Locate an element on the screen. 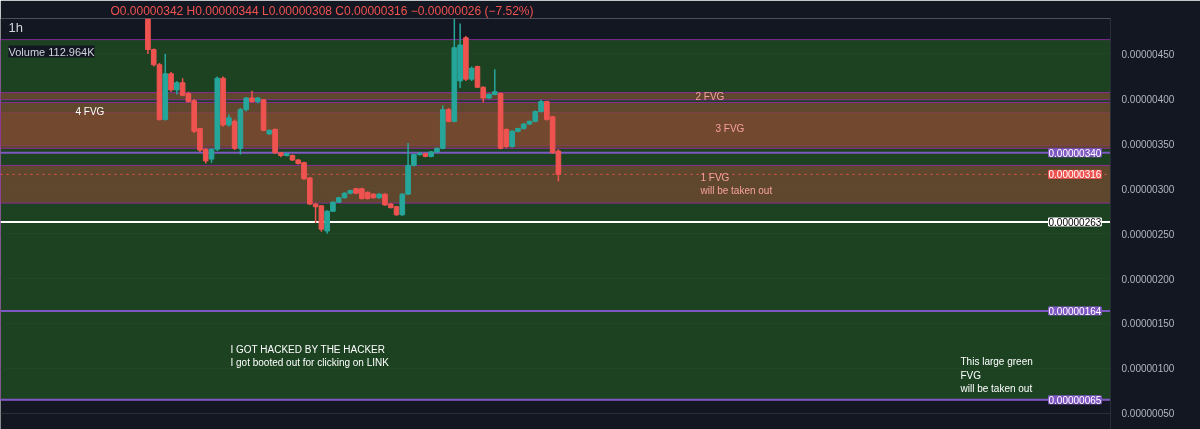 This screenshot has width=1200, height=429. chart-title: 1h is located at coordinates (15, 27).